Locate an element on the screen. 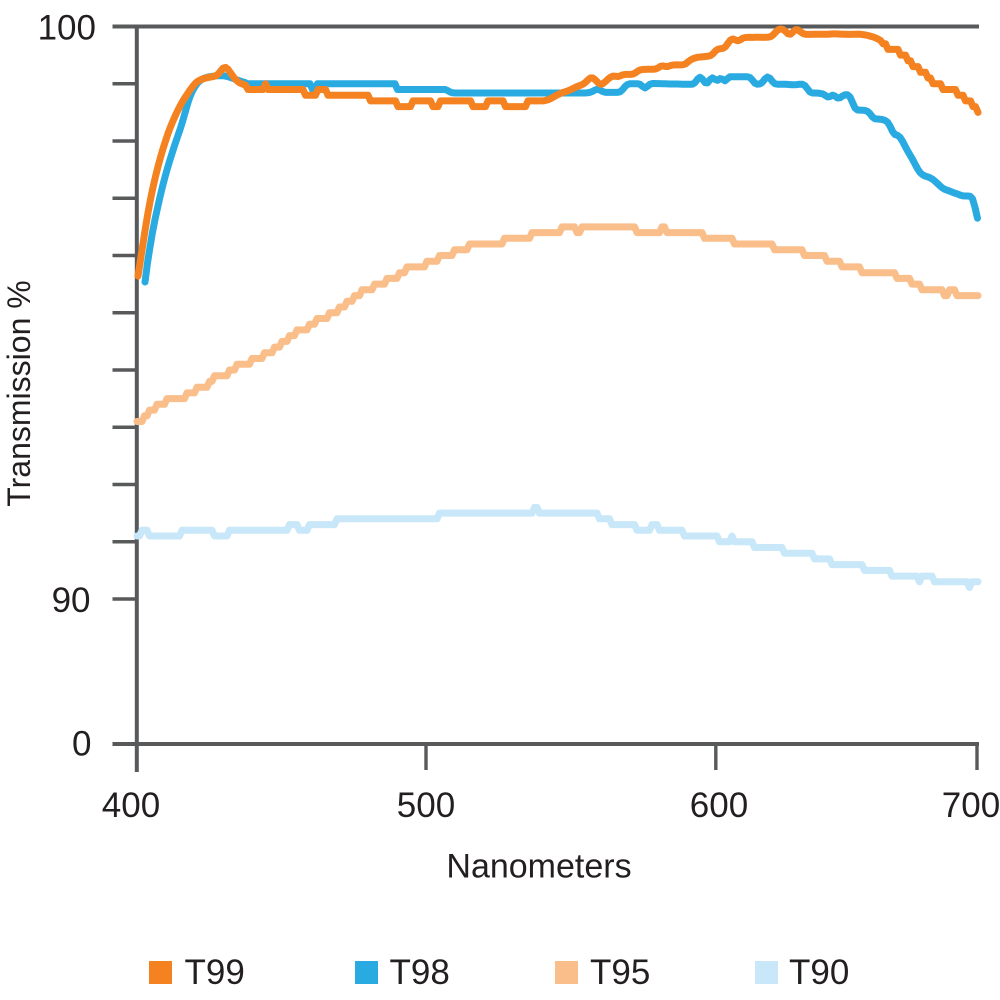 Image resolution: width=1000 pixels, height=1000 pixels. svg-text: T90 is located at coordinates (819, 972).